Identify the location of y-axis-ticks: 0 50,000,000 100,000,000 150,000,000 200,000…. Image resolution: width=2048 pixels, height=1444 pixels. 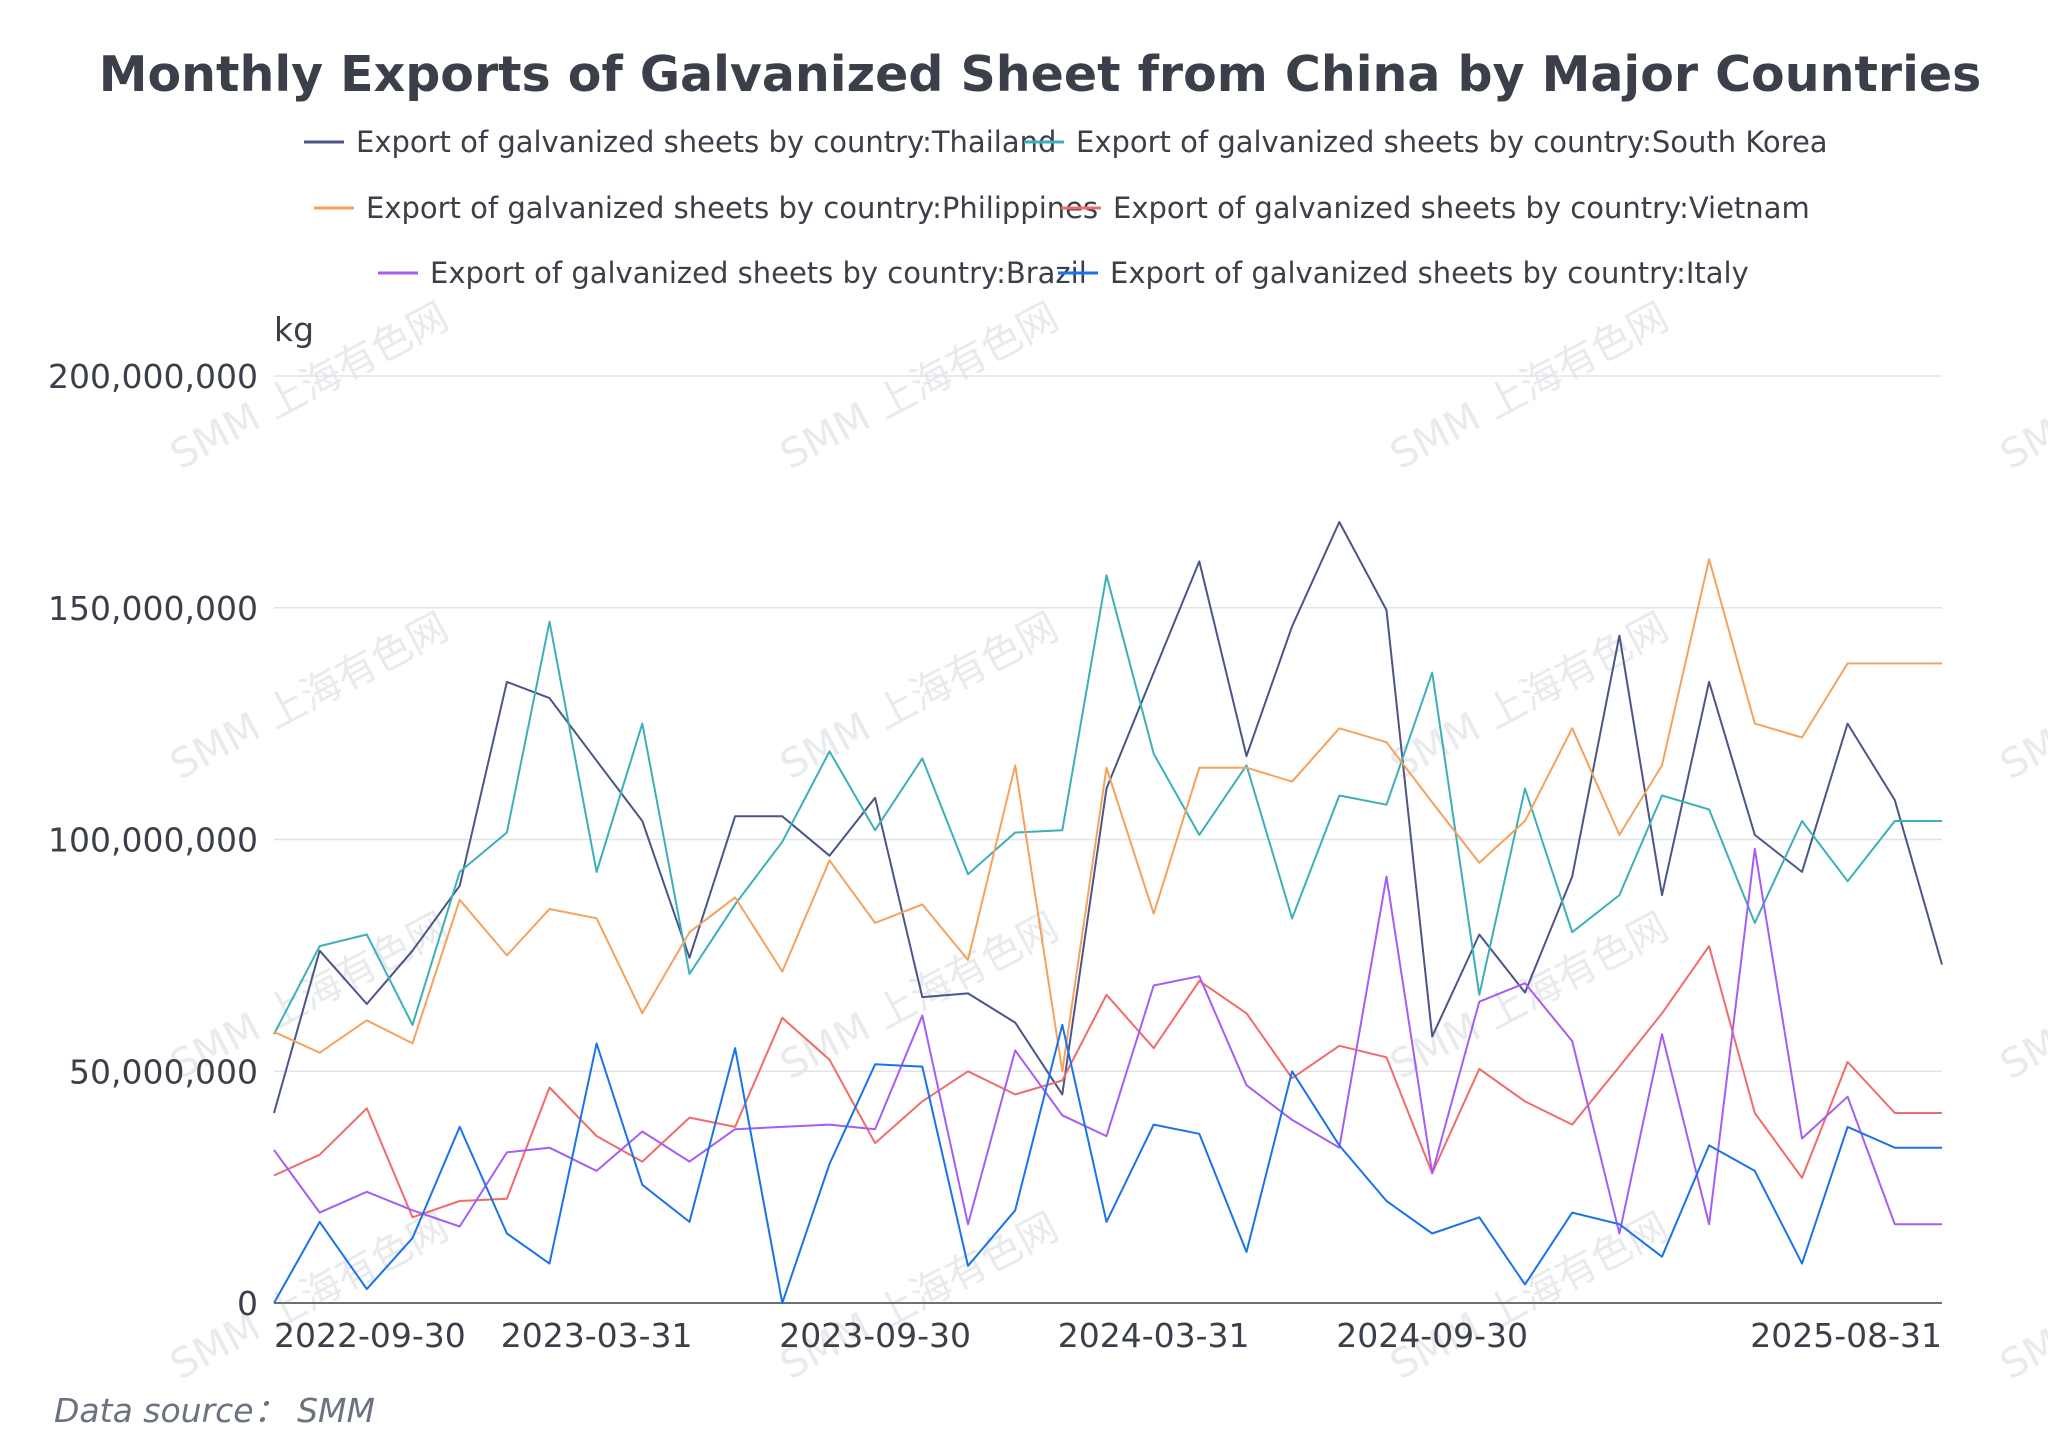
(153, 840).